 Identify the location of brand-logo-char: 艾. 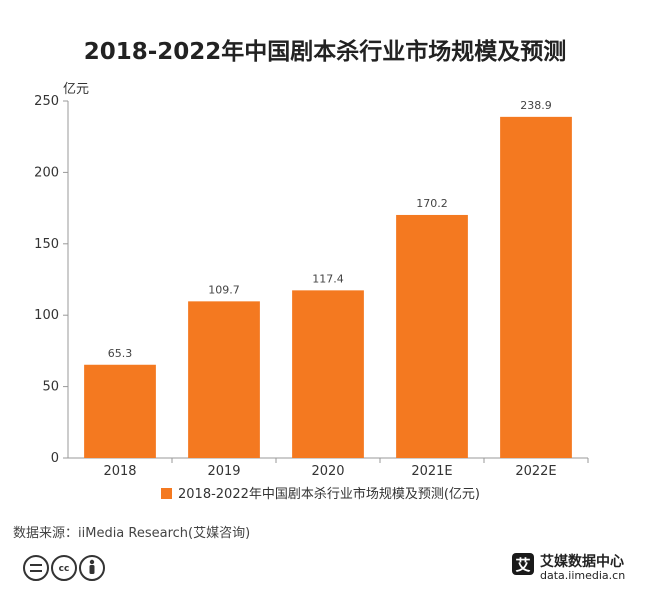
(522, 565).